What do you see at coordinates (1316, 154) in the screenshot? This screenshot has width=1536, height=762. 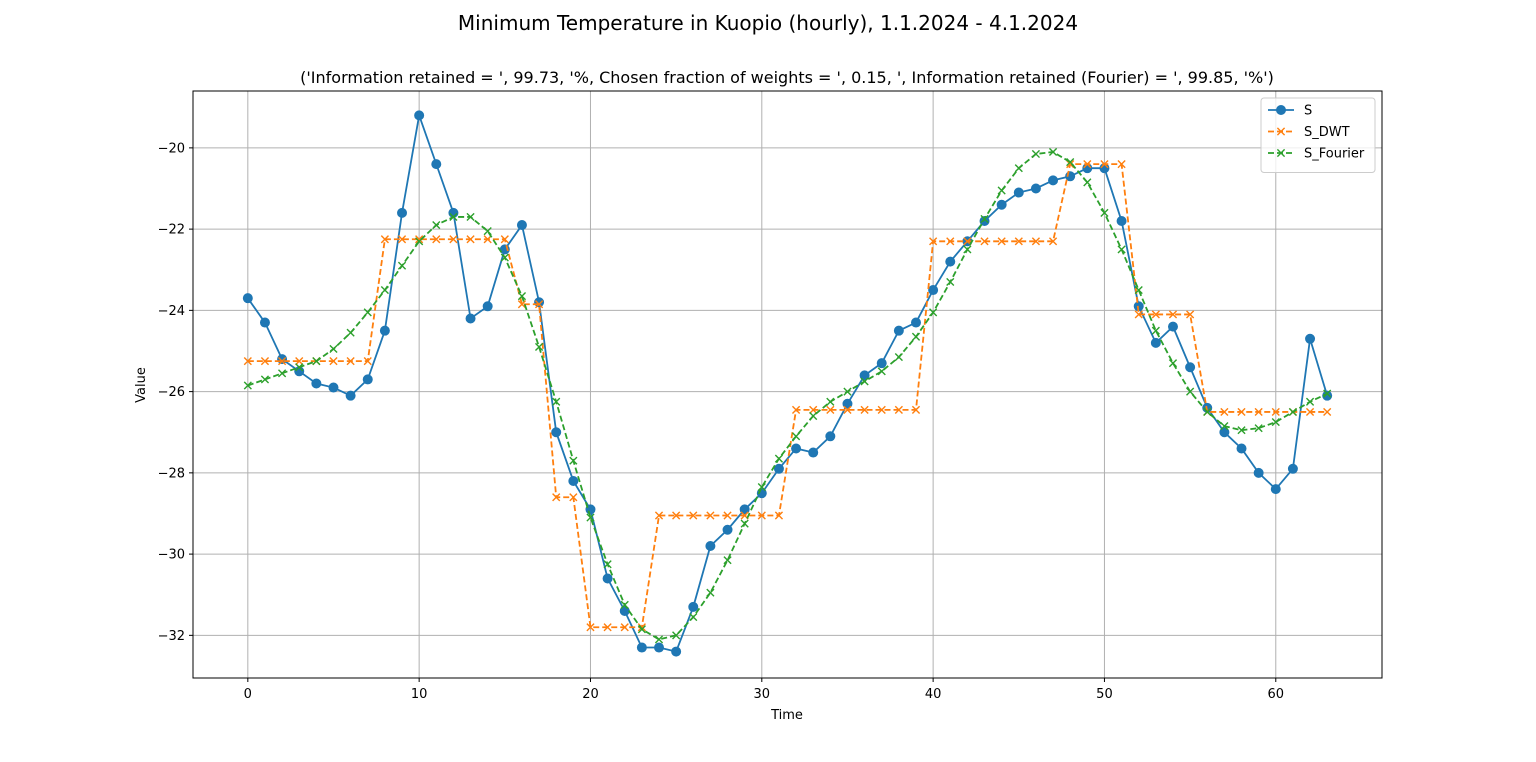 I see `legend-item: S_Fourier` at bounding box center [1316, 154].